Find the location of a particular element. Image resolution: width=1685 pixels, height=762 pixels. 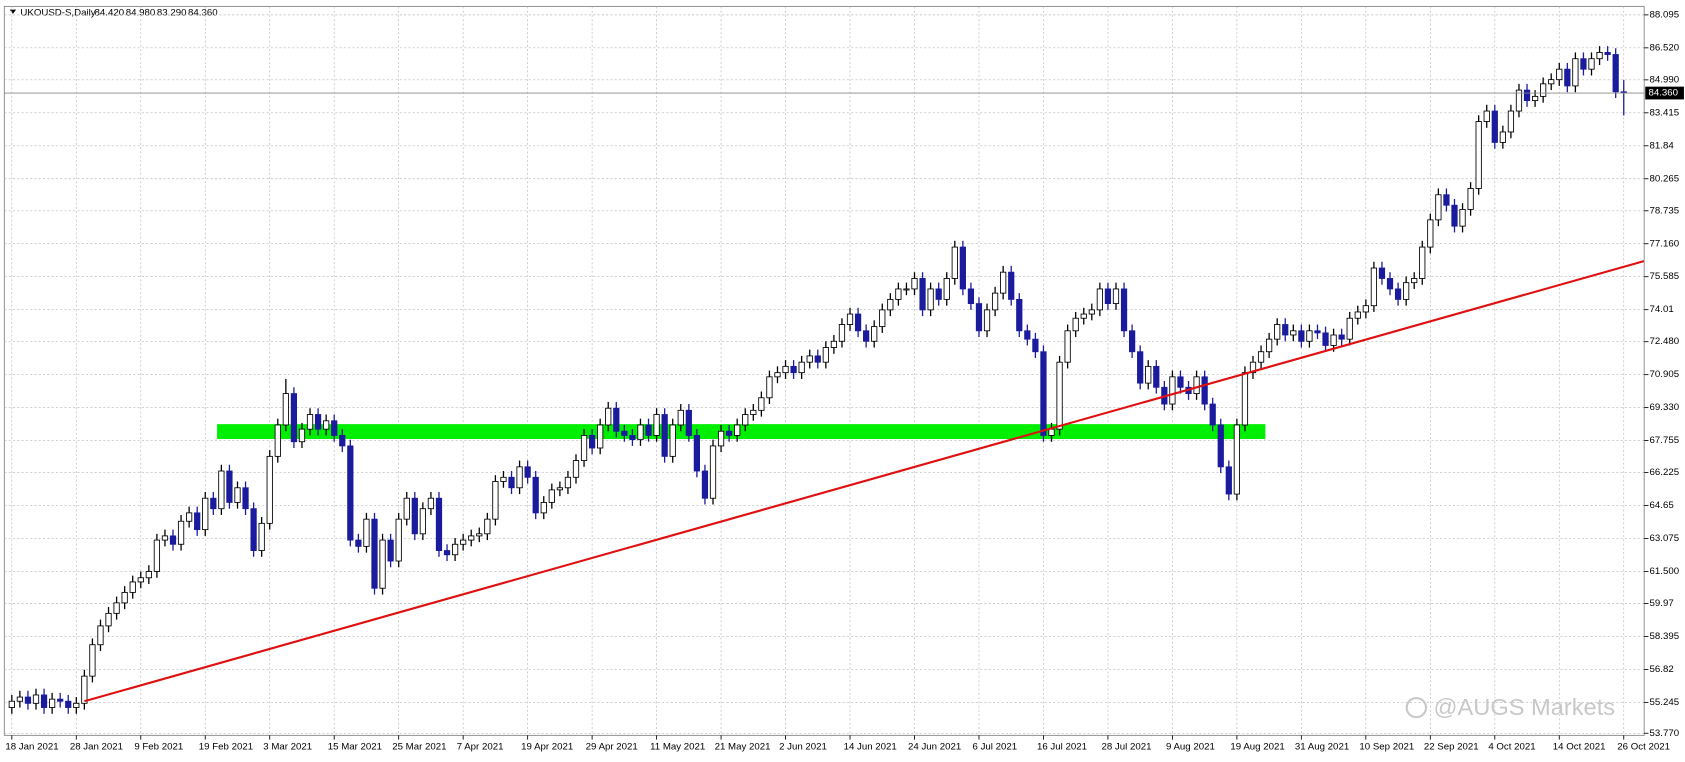

y-tick-label: 61.500 is located at coordinates (1665, 571).